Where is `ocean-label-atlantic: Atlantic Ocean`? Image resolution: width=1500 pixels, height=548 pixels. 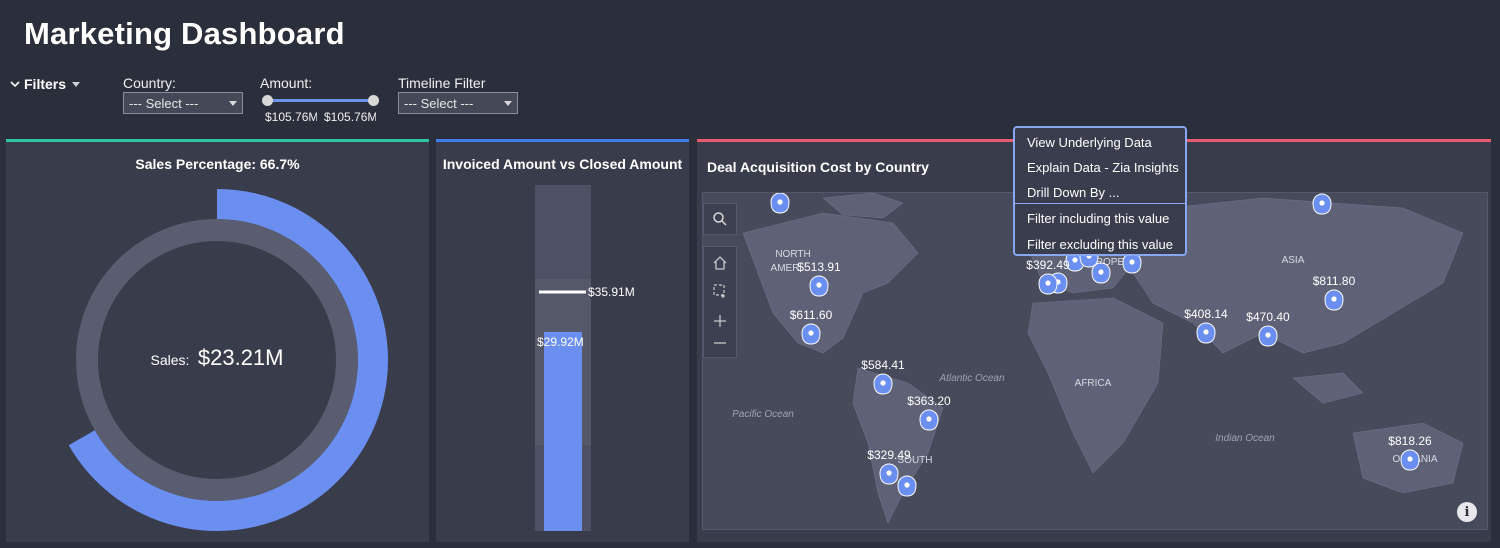
ocean-label-atlantic: Atlantic Ocean is located at coordinates (971, 378).